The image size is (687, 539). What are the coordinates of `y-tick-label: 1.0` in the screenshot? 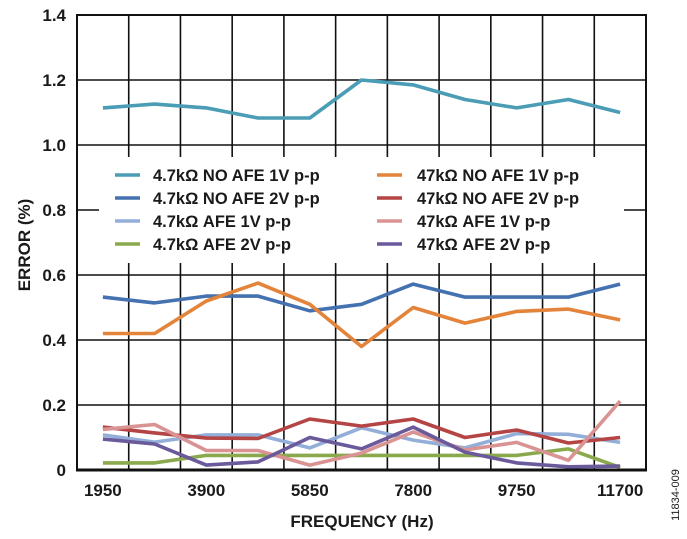 It's located at (54, 145).